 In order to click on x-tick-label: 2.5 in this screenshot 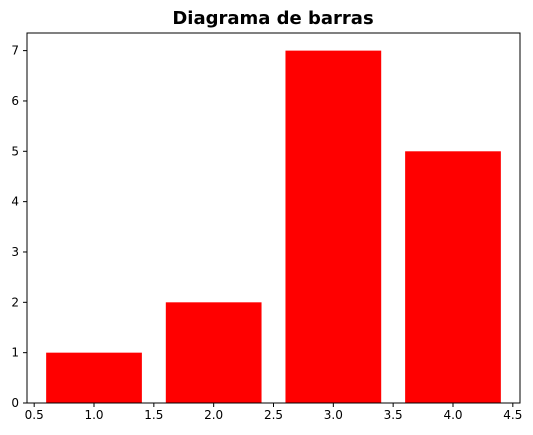, I will do `click(273, 415)`.